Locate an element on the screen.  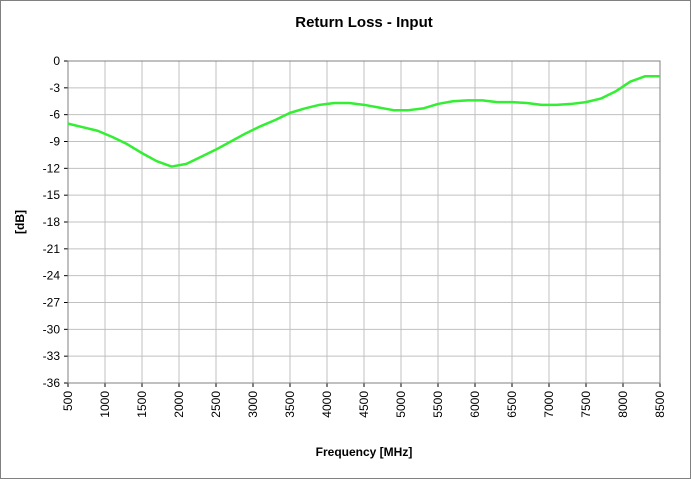
x-tick-label: 7500 is located at coordinates (586, 404).